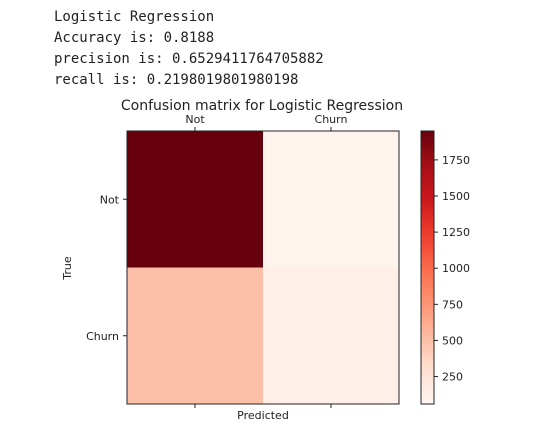 This screenshot has width=533, height=433. Describe the element at coordinates (176, 80) in the screenshot. I see `console-line-recall: recall is: 0.2198019801980198` at that location.